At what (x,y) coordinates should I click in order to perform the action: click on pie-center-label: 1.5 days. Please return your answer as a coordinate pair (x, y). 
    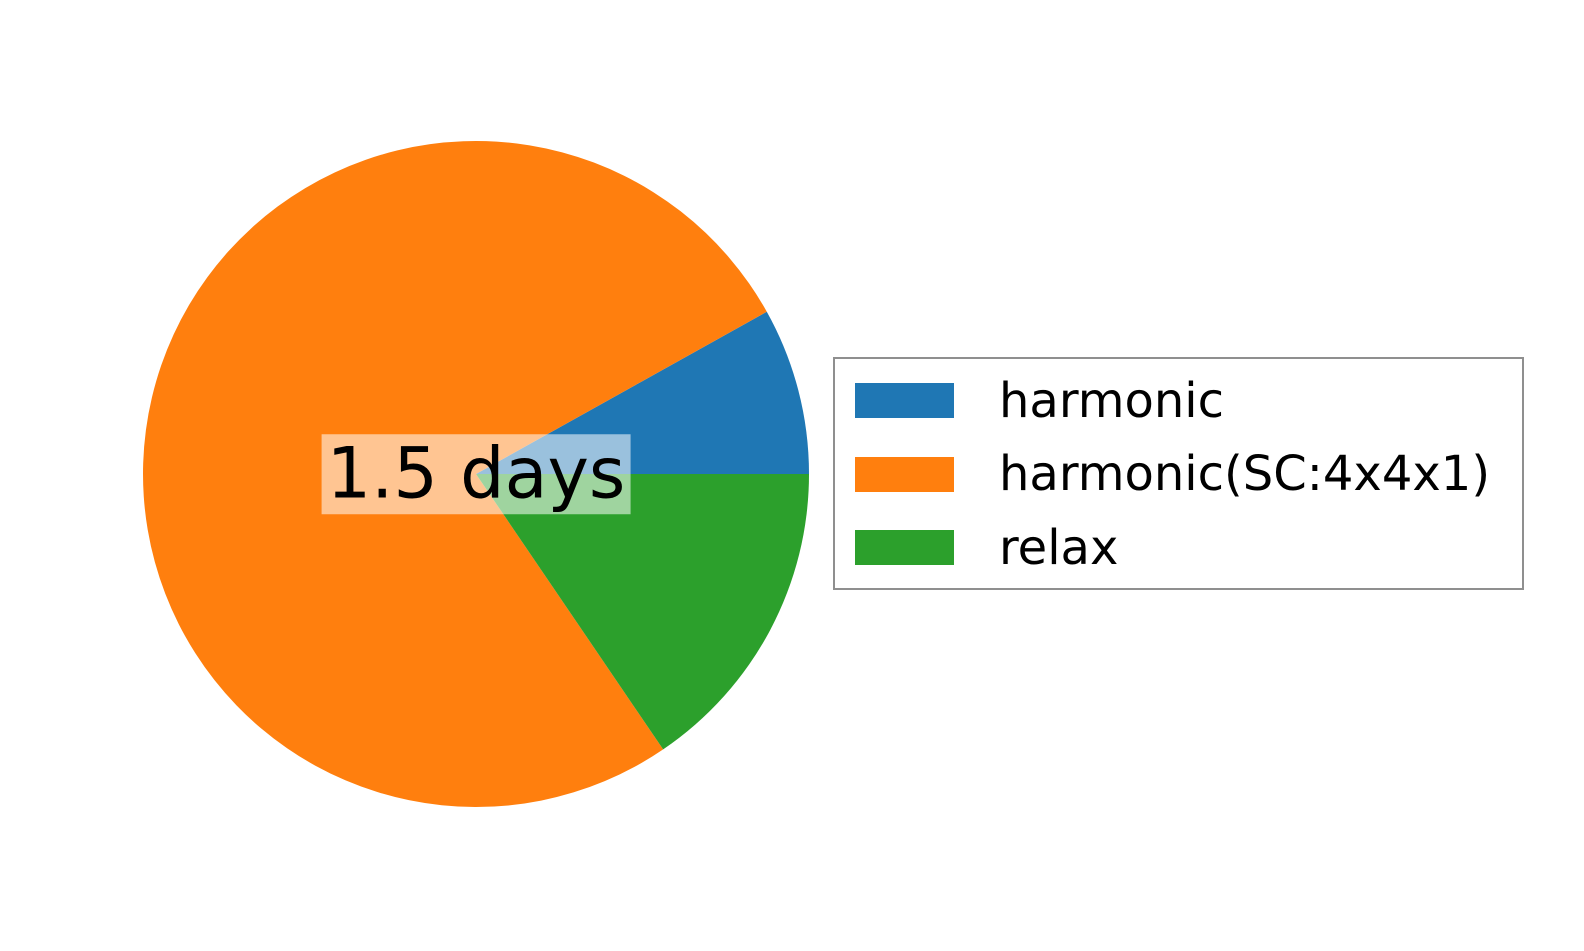
    Looking at the image, I should click on (476, 474).